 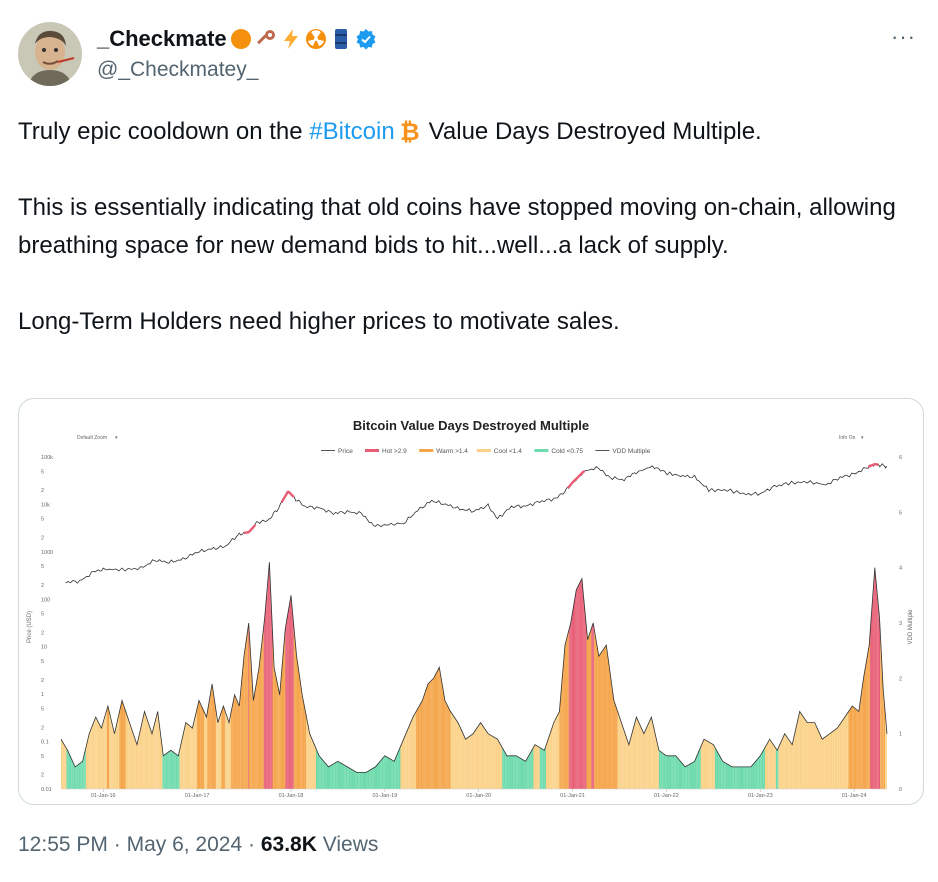 I want to click on info-dropdown: Info On ▾, so click(x=851, y=438).